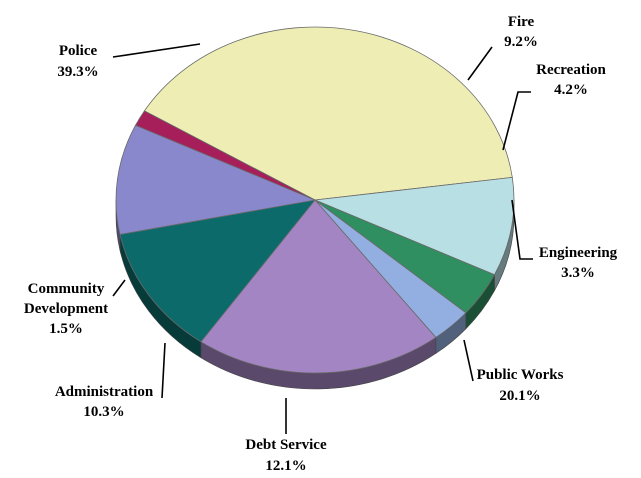 The height and width of the screenshot is (478, 641). What do you see at coordinates (468, 360) in the screenshot?
I see `leader-public-works` at bounding box center [468, 360].